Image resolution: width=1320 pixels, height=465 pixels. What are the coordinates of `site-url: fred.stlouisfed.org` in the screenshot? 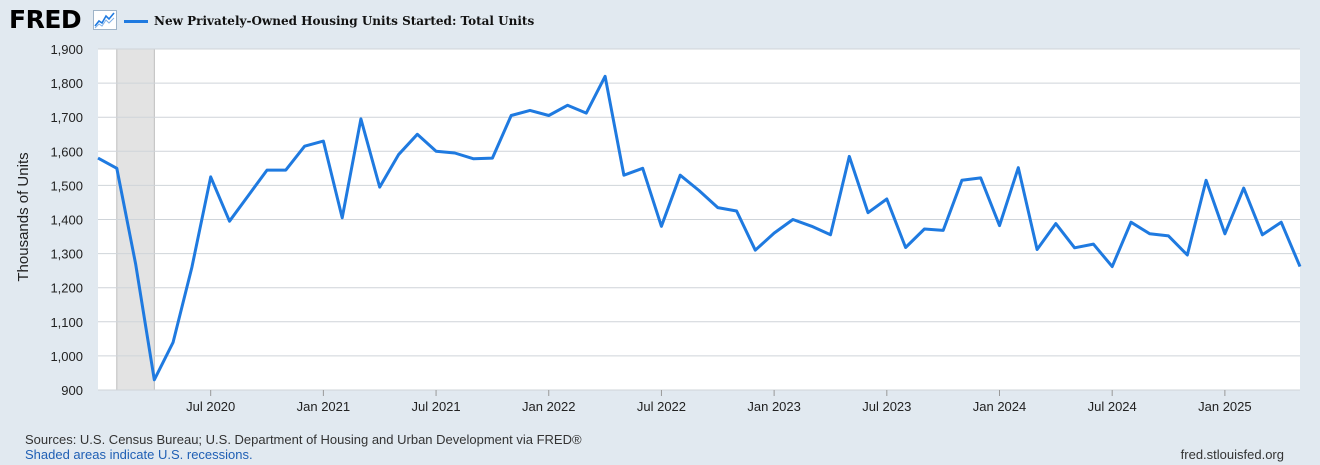 It's located at (1232, 454).